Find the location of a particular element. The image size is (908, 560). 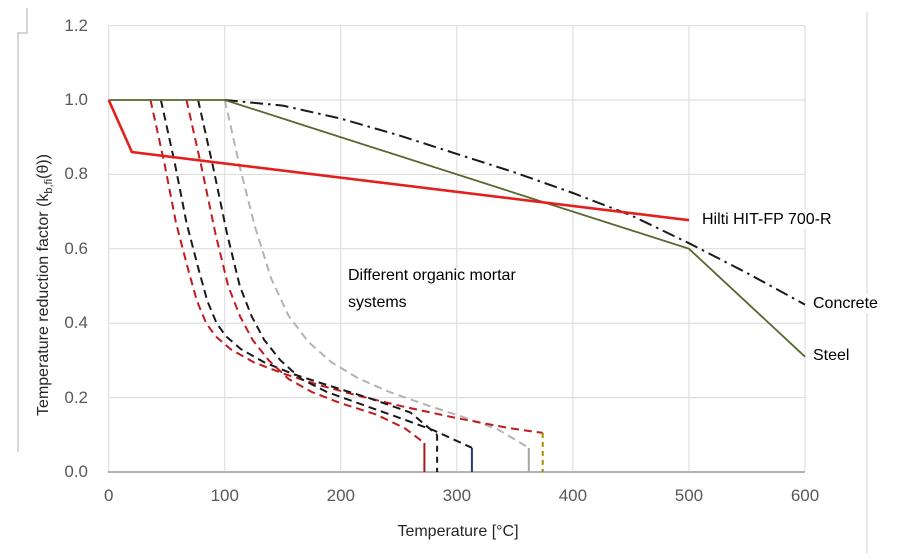

organic-mortar-annotation-line1: Different organic mortar is located at coordinates (432, 275).